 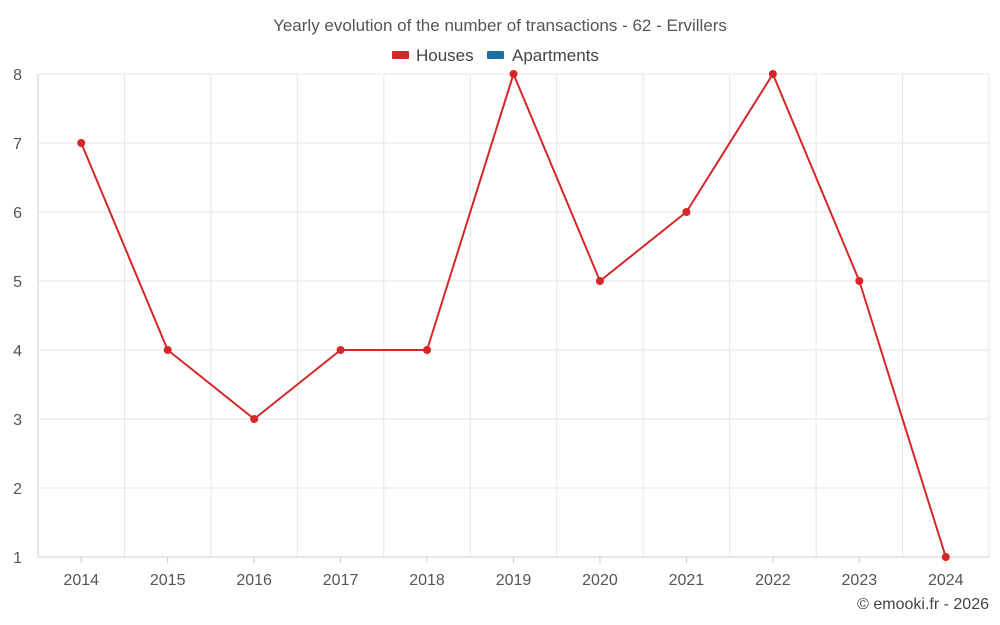 I want to click on legend-item-houses: Houses, so click(x=433, y=55).